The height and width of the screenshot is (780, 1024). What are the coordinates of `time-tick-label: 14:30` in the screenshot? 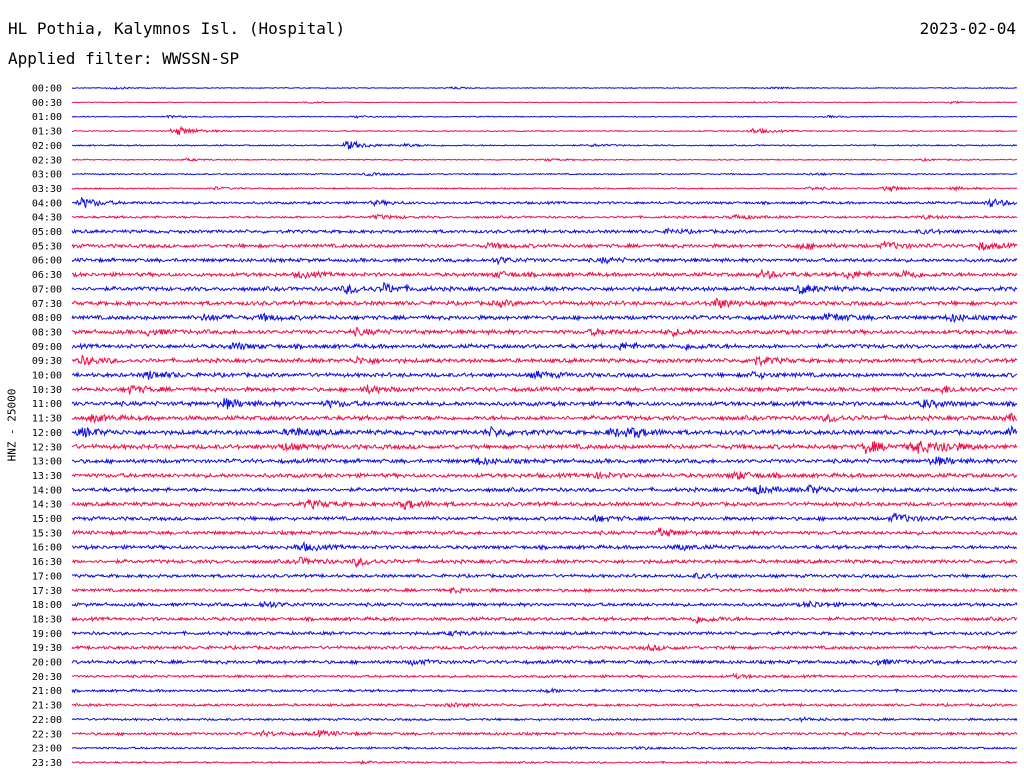 It's located at (47, 505).